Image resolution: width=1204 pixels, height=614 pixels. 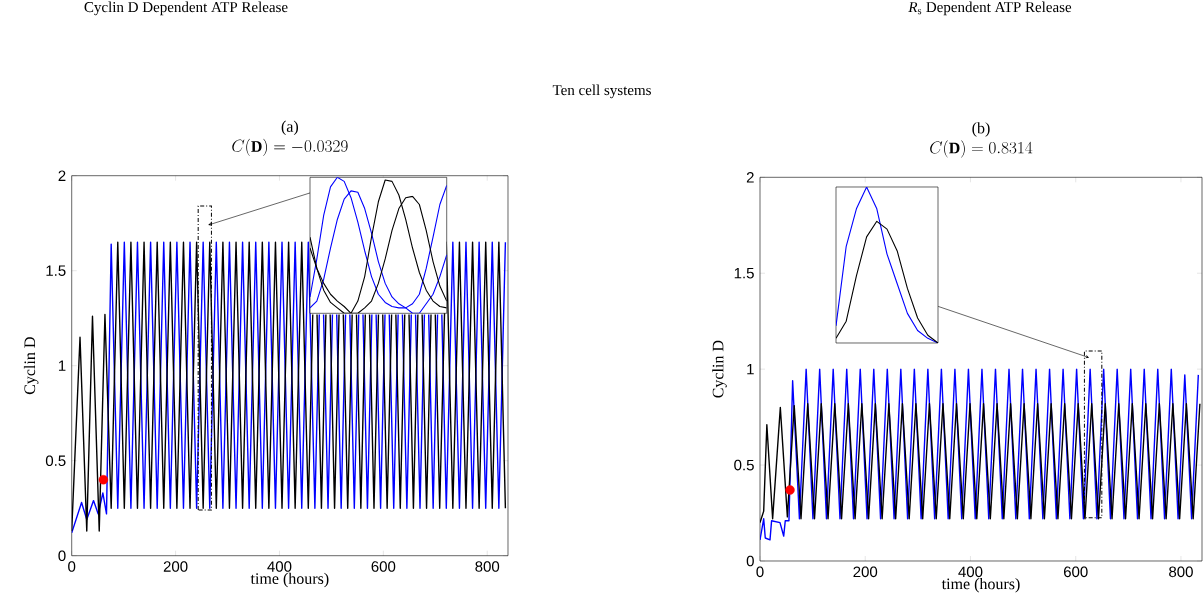 I want to click on text: R$_{s}$ Dependent ATP Release, so click(x=990, y=8).